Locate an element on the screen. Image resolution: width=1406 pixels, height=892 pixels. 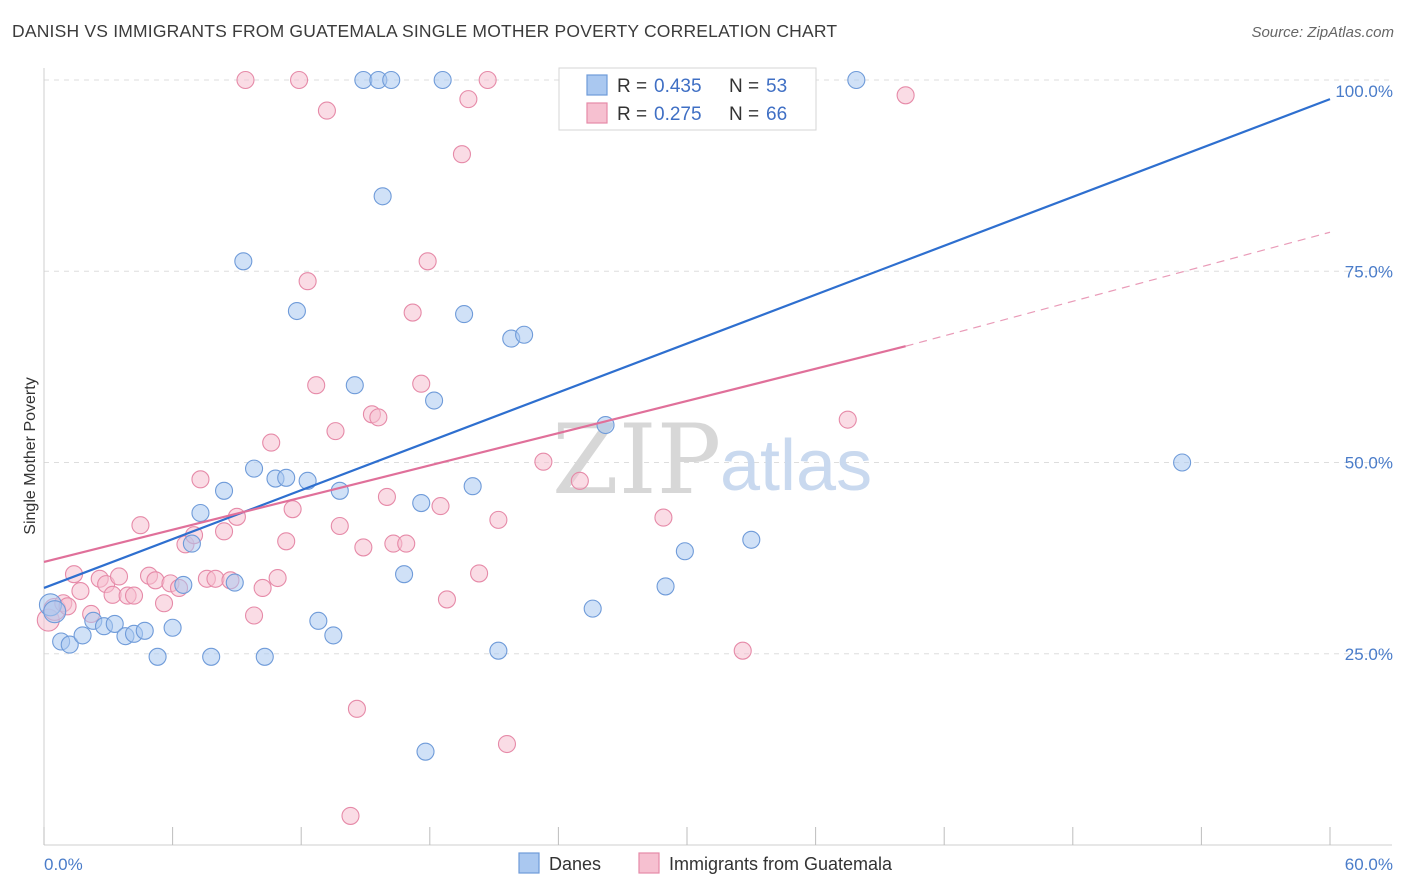
legend-n-label-2: N = is located at coordinates (744, 114).